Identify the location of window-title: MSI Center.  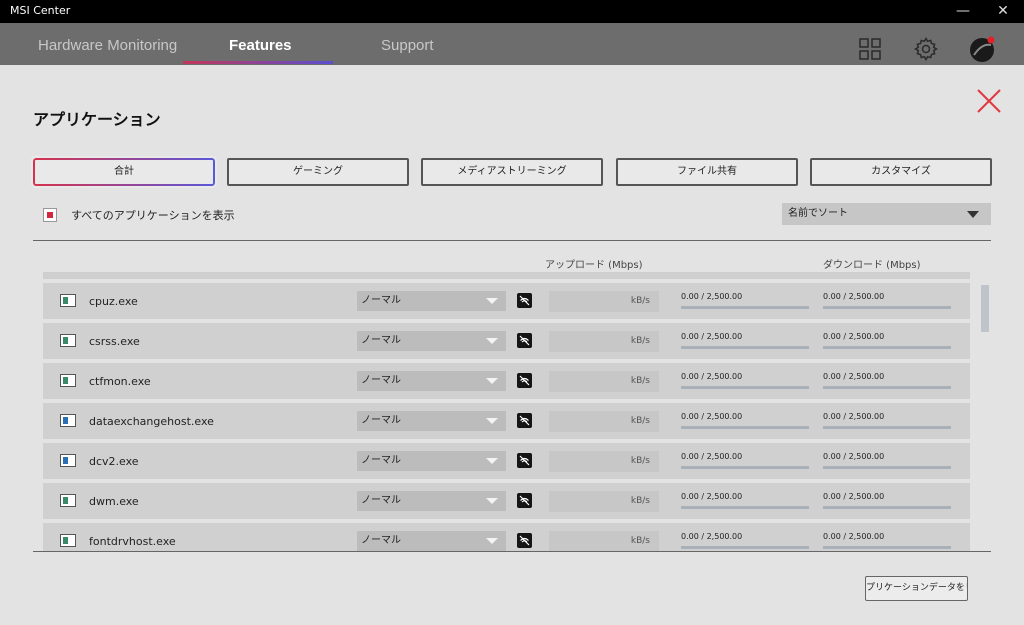
(40, 10).